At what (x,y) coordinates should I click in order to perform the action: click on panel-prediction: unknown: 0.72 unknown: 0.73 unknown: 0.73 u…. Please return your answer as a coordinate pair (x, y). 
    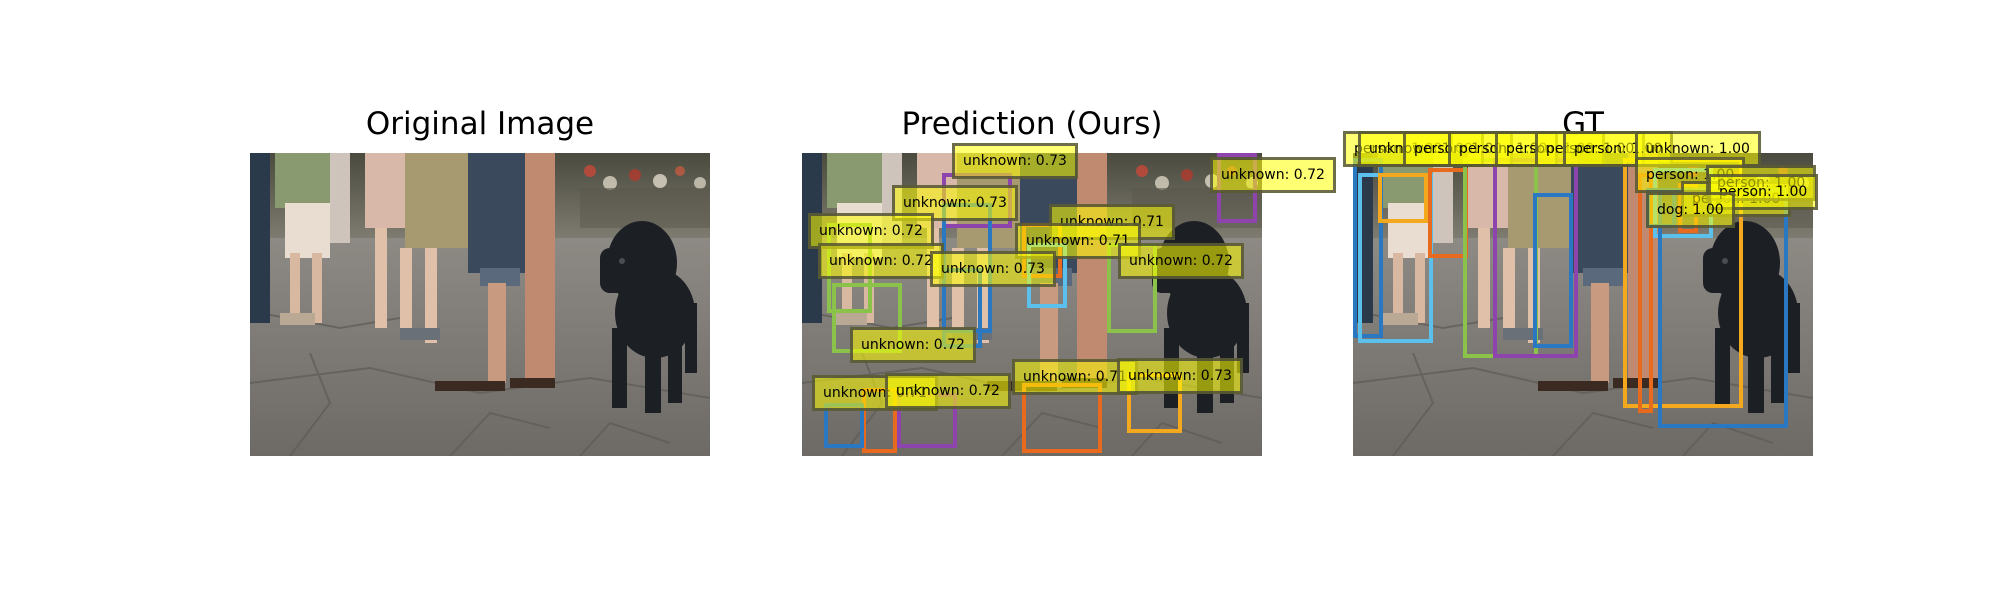
    Looking at the image, I should click on (1069, 299).